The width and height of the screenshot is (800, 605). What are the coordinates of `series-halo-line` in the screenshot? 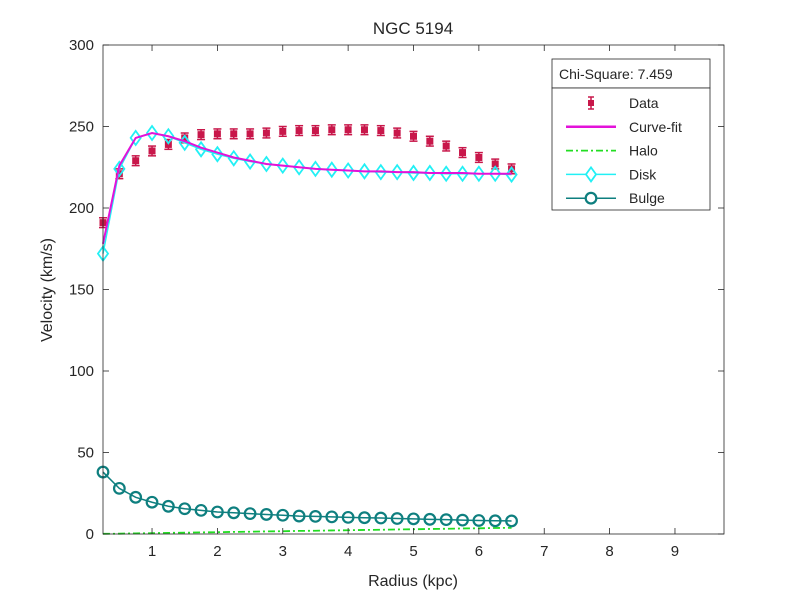 It's located at (307, 530).